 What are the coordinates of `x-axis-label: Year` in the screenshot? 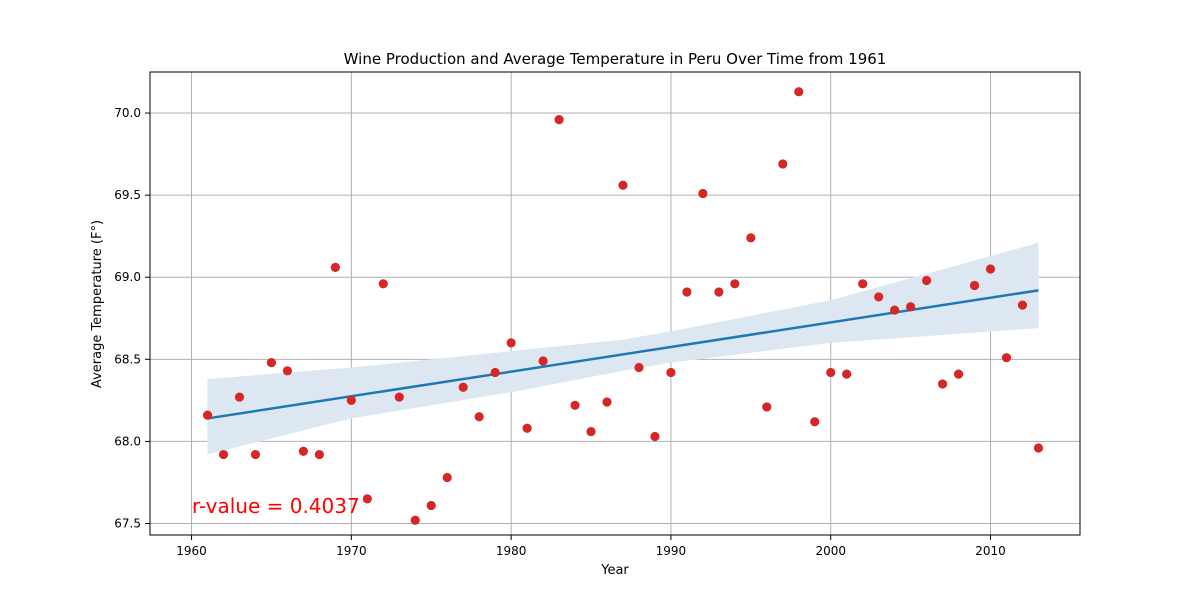 It's located at (614, 570).